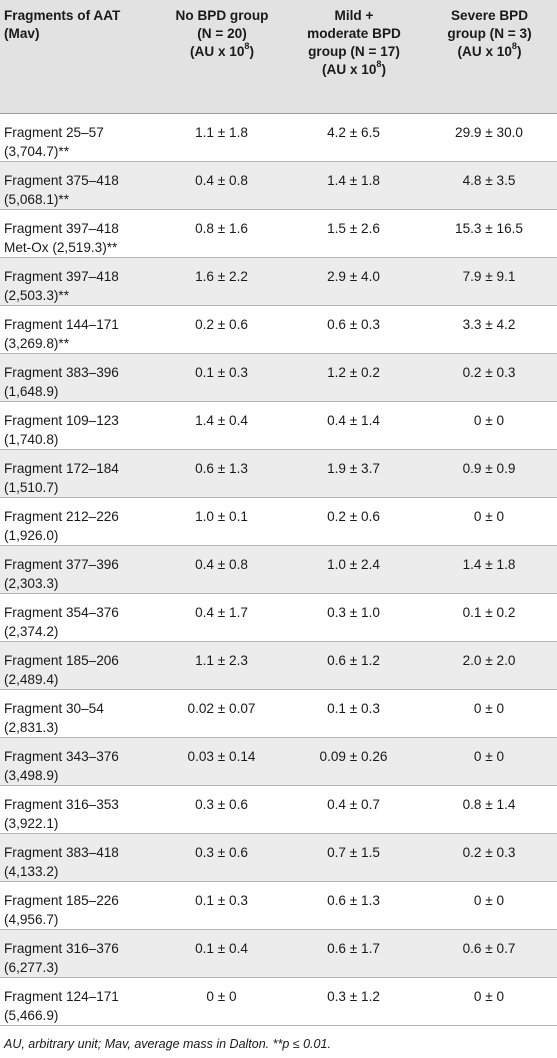 The image size is (557, 1058). What do you see at coordinates (353, 425) in the screenshot?
I see `mild-moderate-value: 0.4 ± 1.4` at bounding box center [353, 425].